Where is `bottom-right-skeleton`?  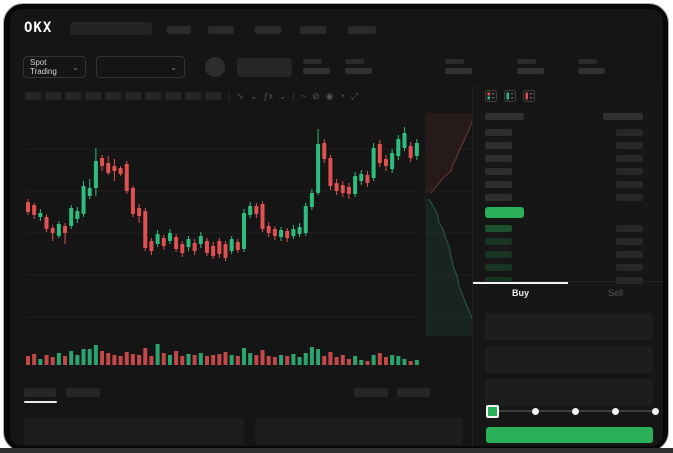 bottom-right-skeleton is located at coordinates (413, 392).